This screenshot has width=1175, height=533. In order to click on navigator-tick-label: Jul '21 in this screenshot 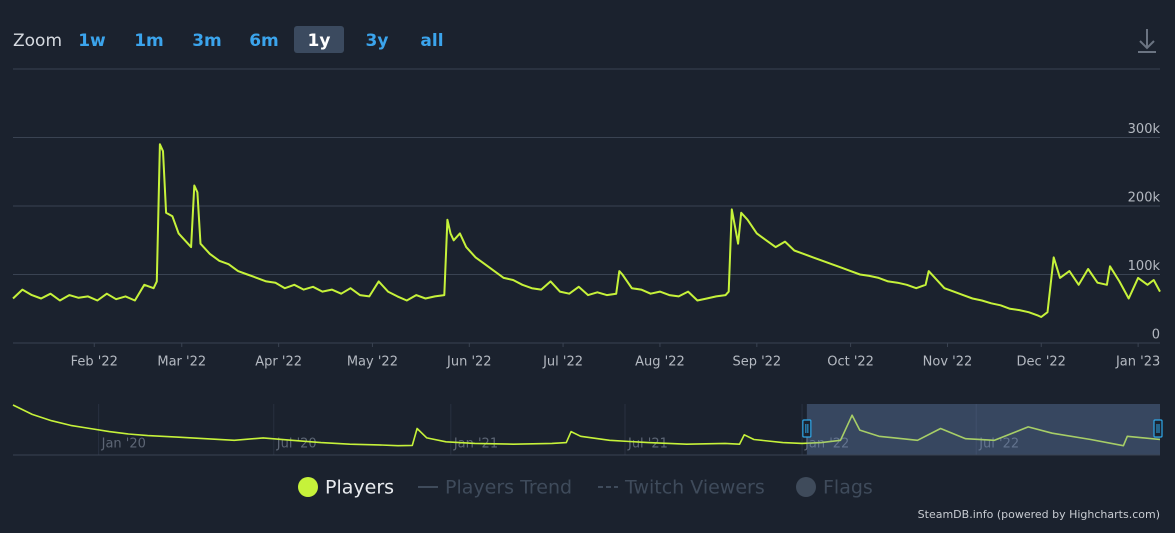, I will do `click(647, 444)`.